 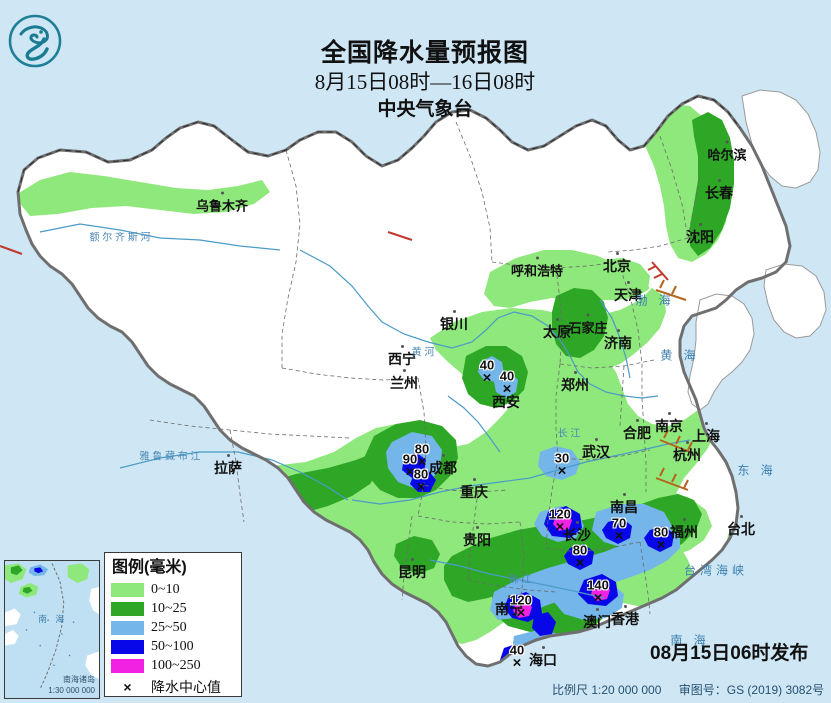 I want to click on city-label: 成都, so click(x=443, y=466).